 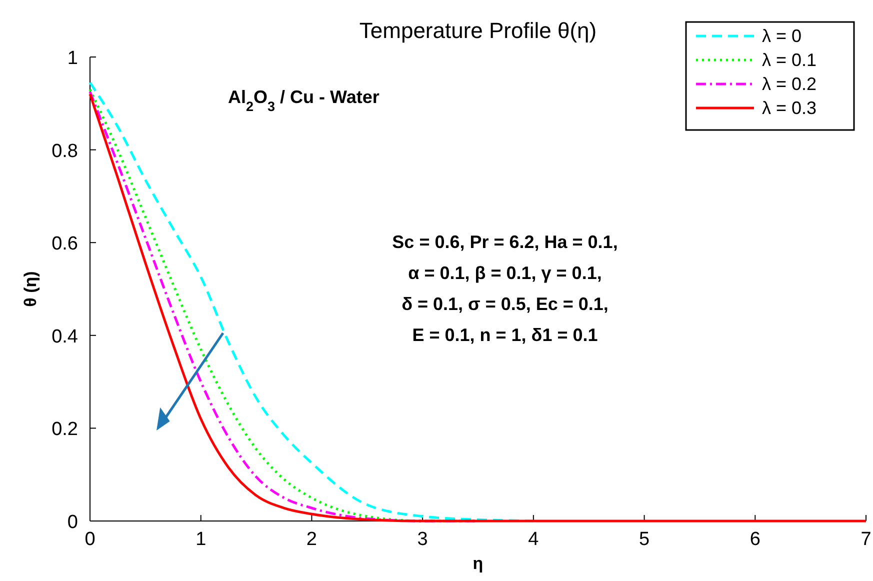 I want to click on chart-title: Temperature Profile θ(η), so click(x=478, y=30).